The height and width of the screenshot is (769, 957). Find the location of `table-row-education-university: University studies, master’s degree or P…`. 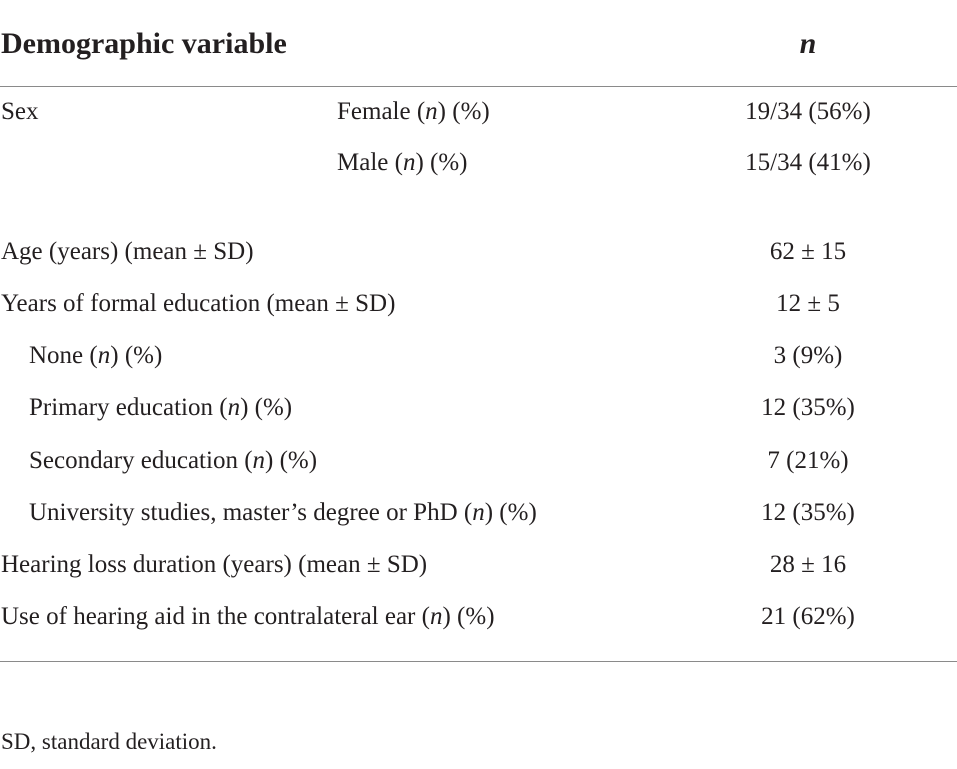

table-row-education-university: University studies, master’s degree or P… is located at coordinates (478, 513).